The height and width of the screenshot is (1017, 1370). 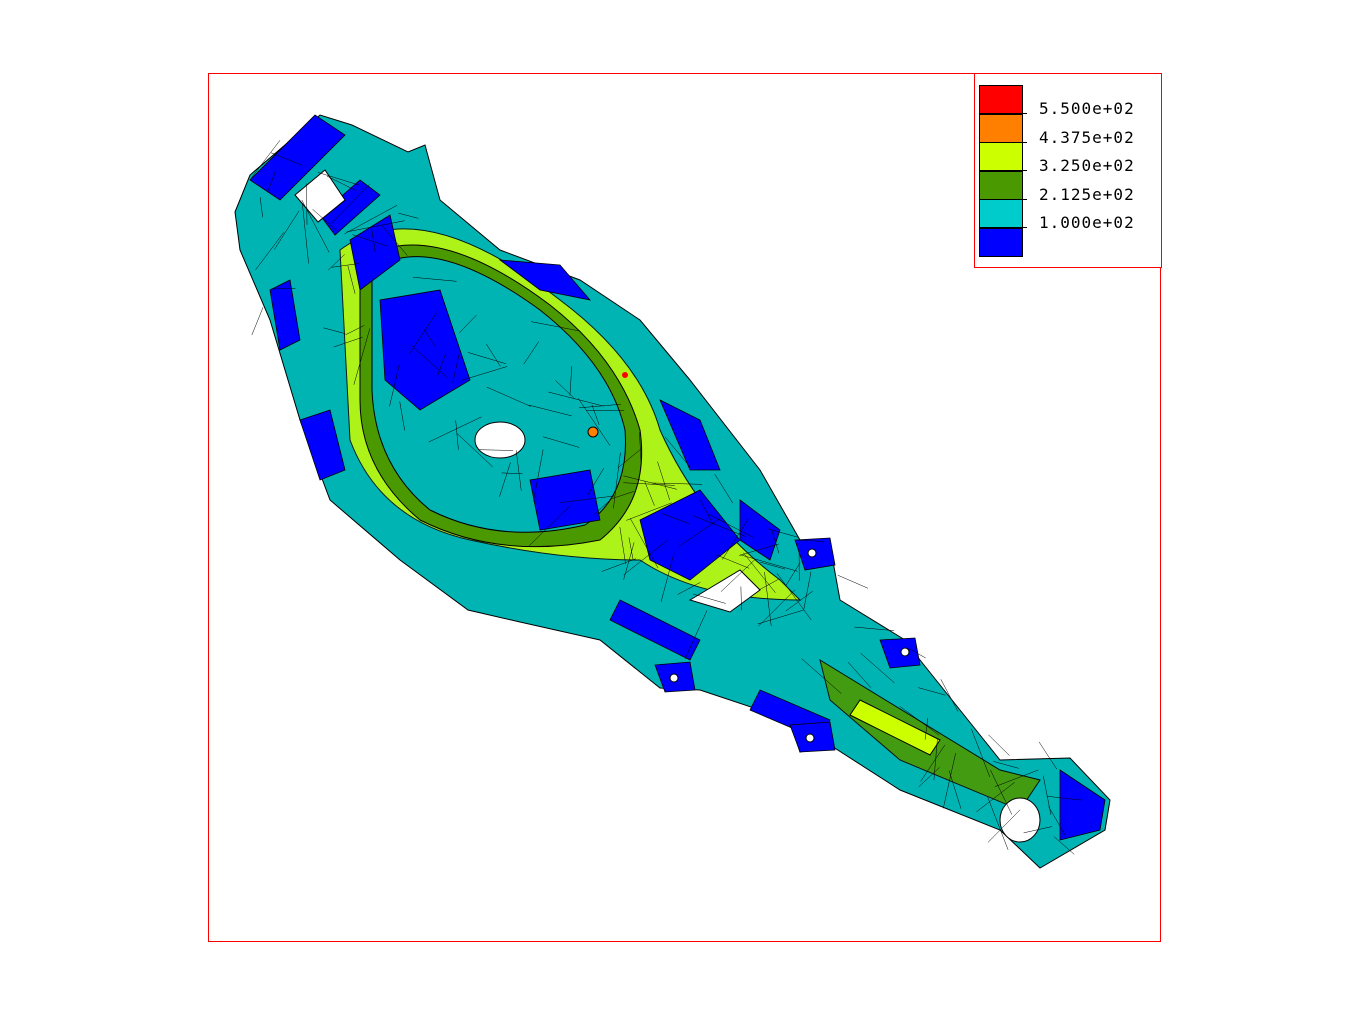 What do you see at coordinates (1087, 137) in the screenshot?
I see `legend-label: 4.375e+02` at bounding box center [1087, 137].